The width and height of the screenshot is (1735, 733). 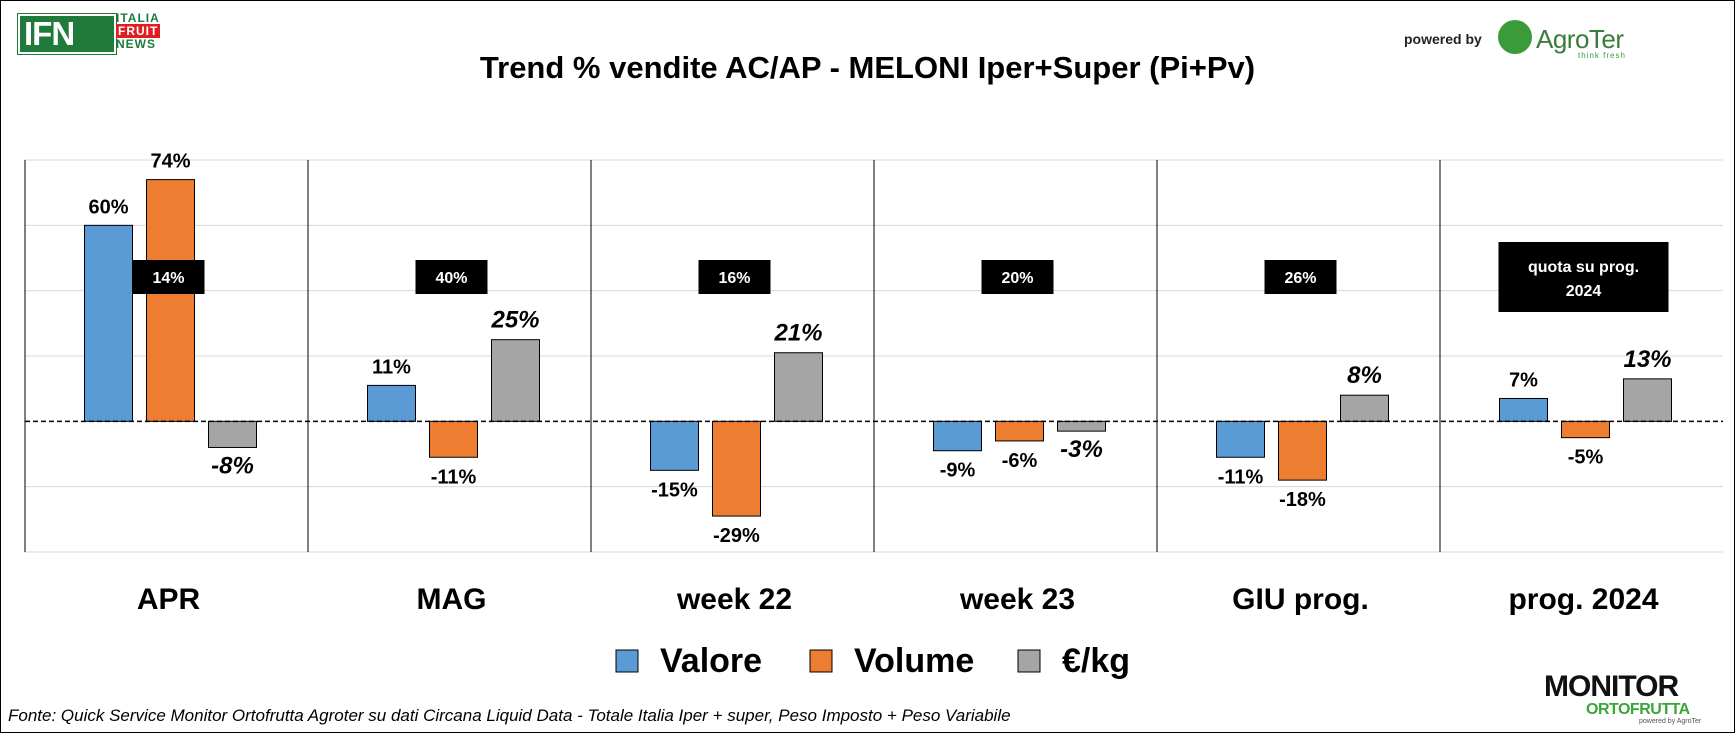 What do you see at coordinates (1523, 380) in the screenshot?
I see `data-label: 7%` at bounding box center [1523, 380].